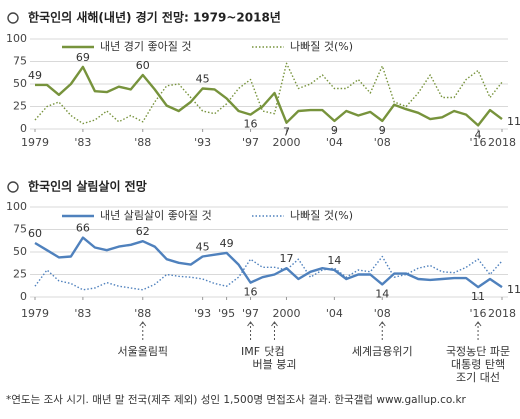  What do you see at coordinates (478, 377) in the screenshot?
I see `annotation-text: 조기 대선` at bounding box center [478, 377].